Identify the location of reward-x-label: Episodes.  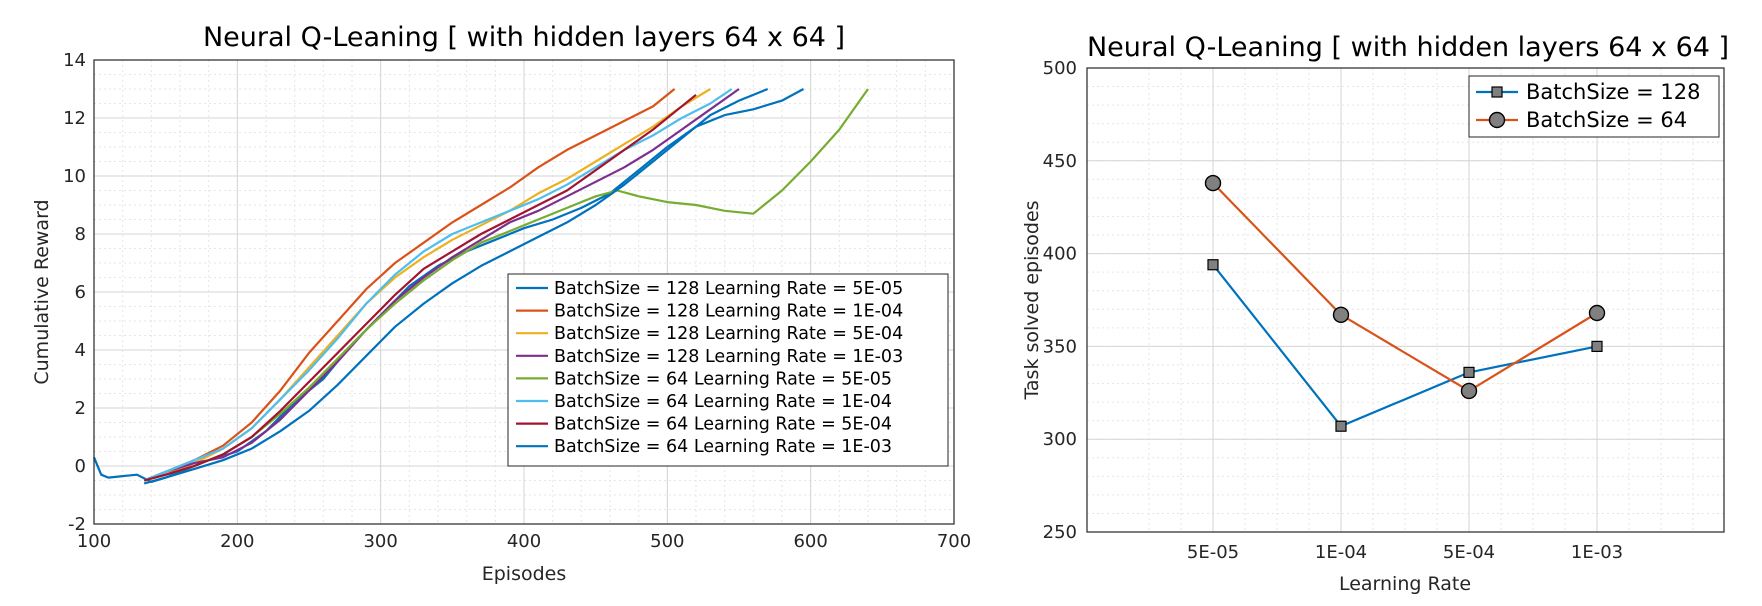
(524, 574).